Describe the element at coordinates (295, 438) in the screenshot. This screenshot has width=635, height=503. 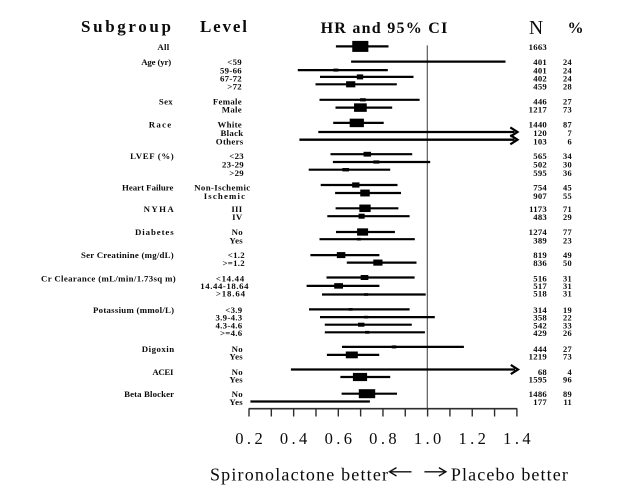
I see `svg-text: 0.4` at that location.